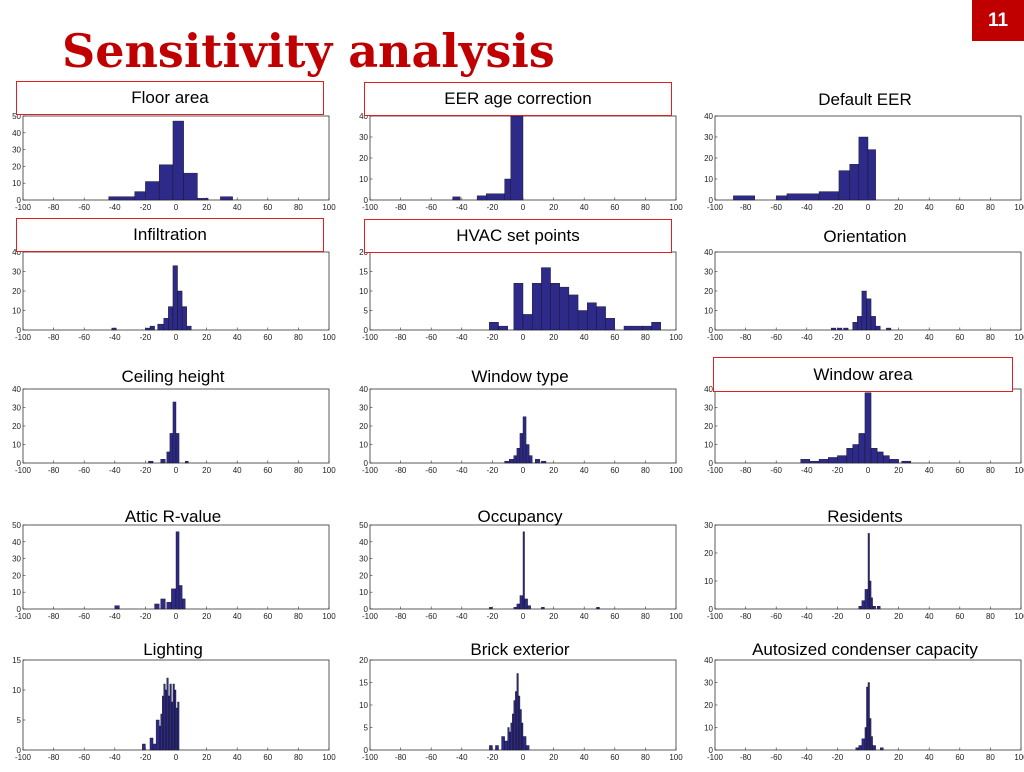 The height and width of the screenshot is (772, 1024). Describe the element at coordinates (308, 51) in the screenshot. I see `slide-title: Sensitivity analysis` at that location.